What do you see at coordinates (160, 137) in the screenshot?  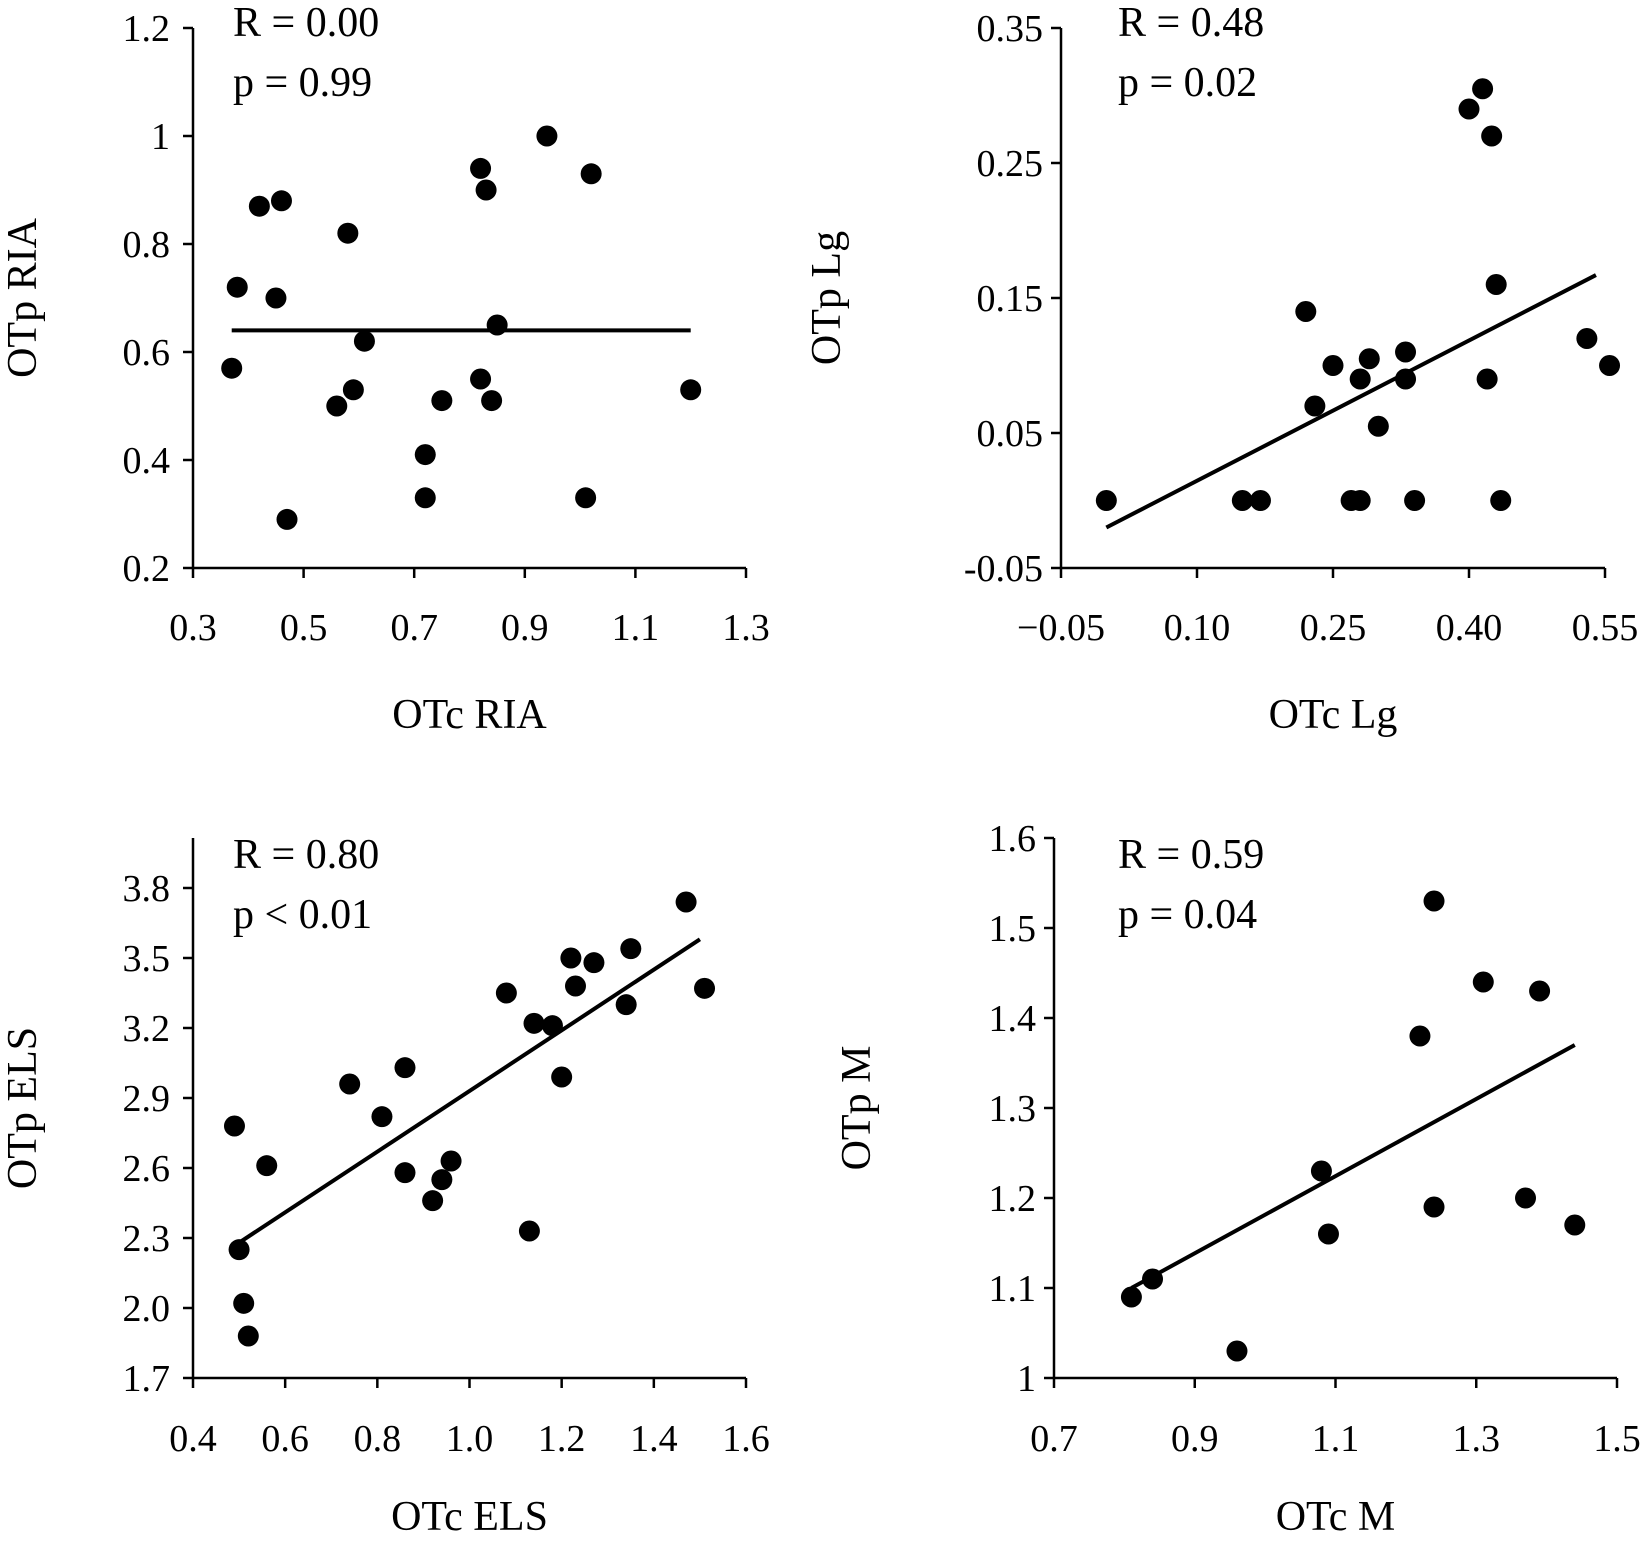 I see `y-tick-label: 1` at bounding box center [160, 137].